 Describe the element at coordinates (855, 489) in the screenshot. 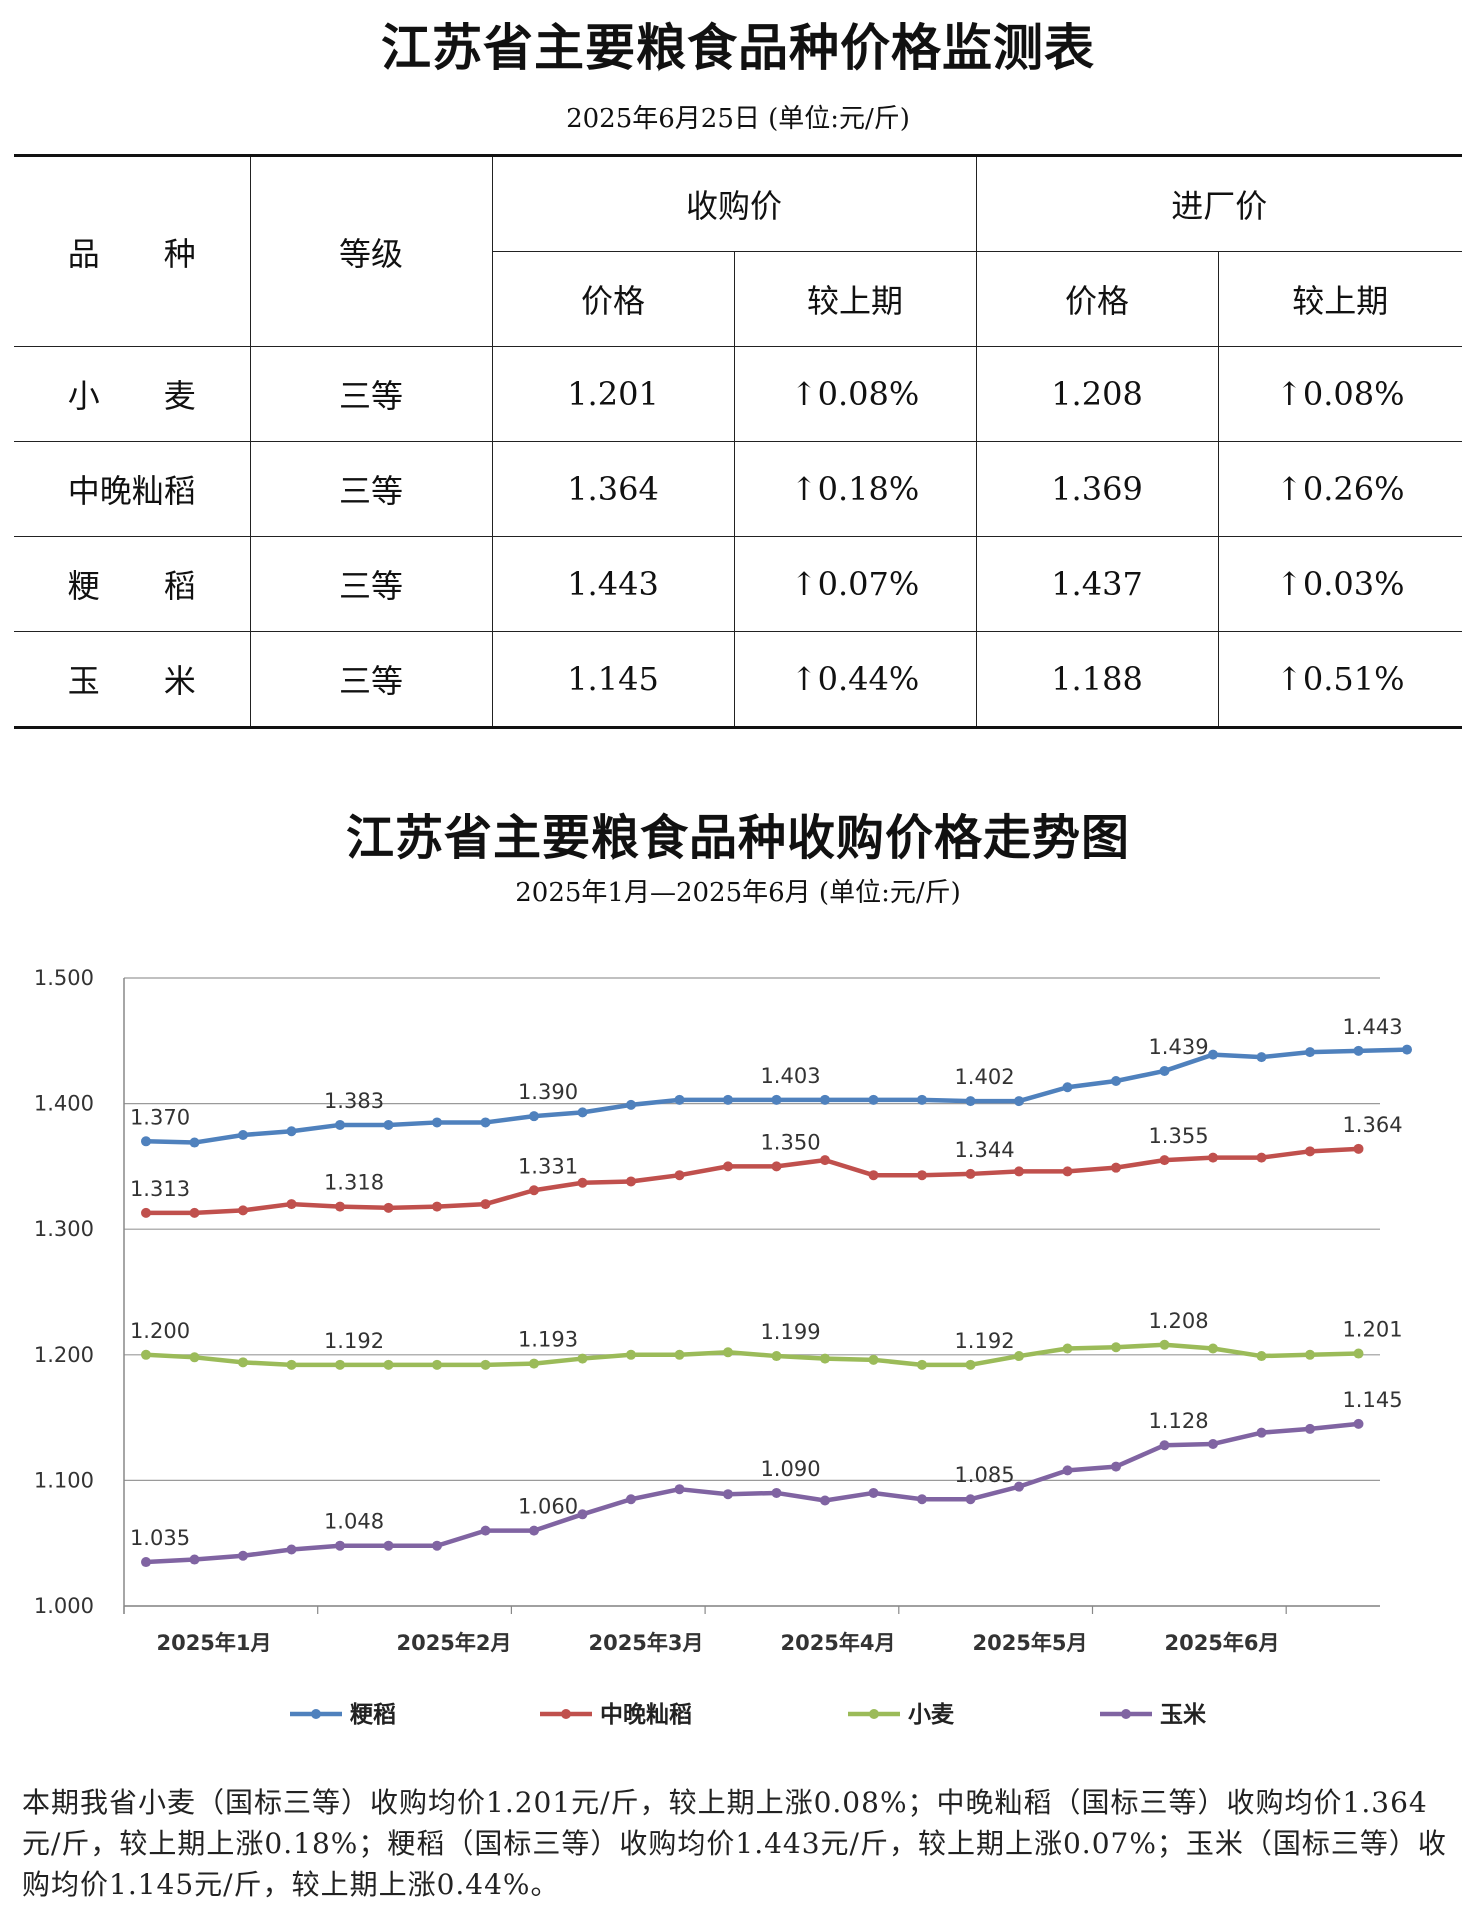

I see `cell-purchase-change: ↑0.18%` at that location.